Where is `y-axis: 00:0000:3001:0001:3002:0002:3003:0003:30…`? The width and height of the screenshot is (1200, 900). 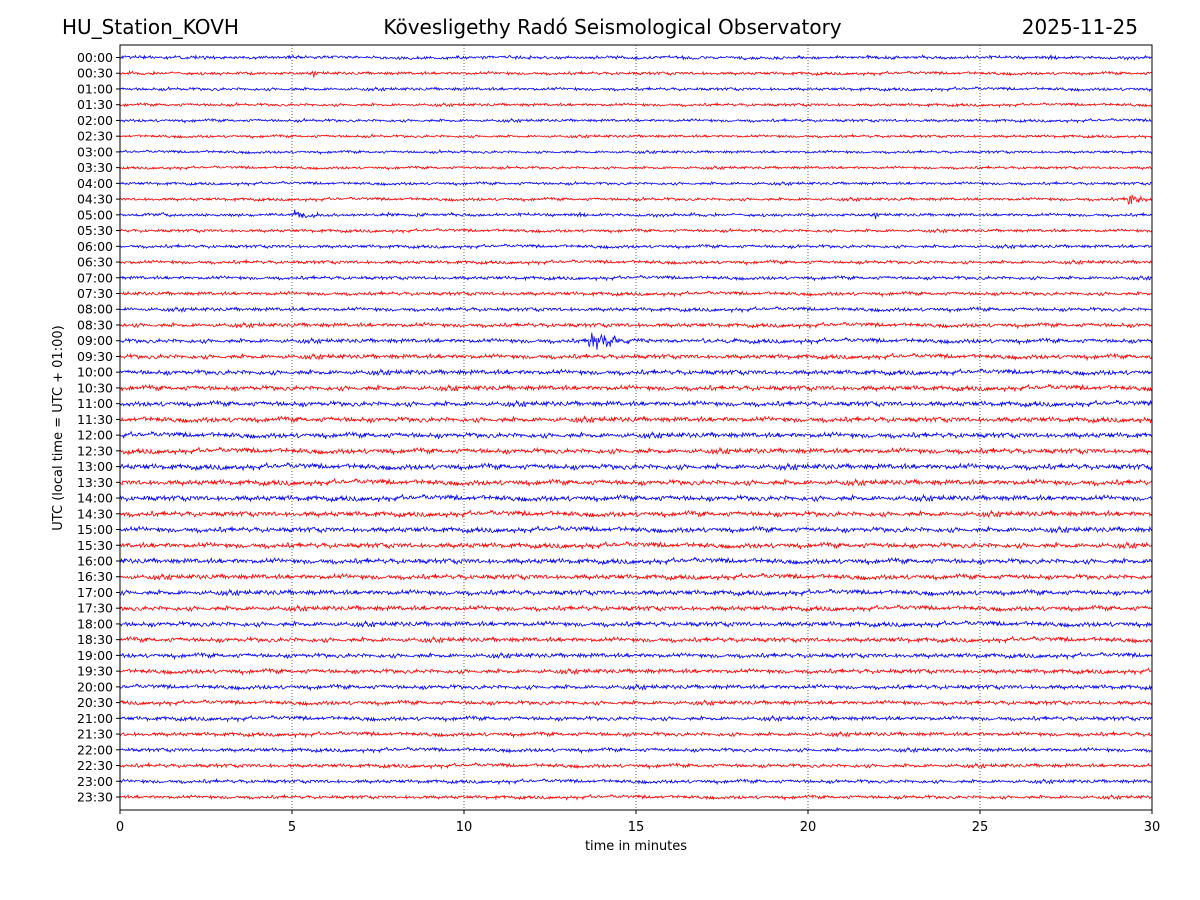
y-axis: 00:0000:3001:0001:3002:0002:3003:0003:30… is located at coordinates (98, 427).